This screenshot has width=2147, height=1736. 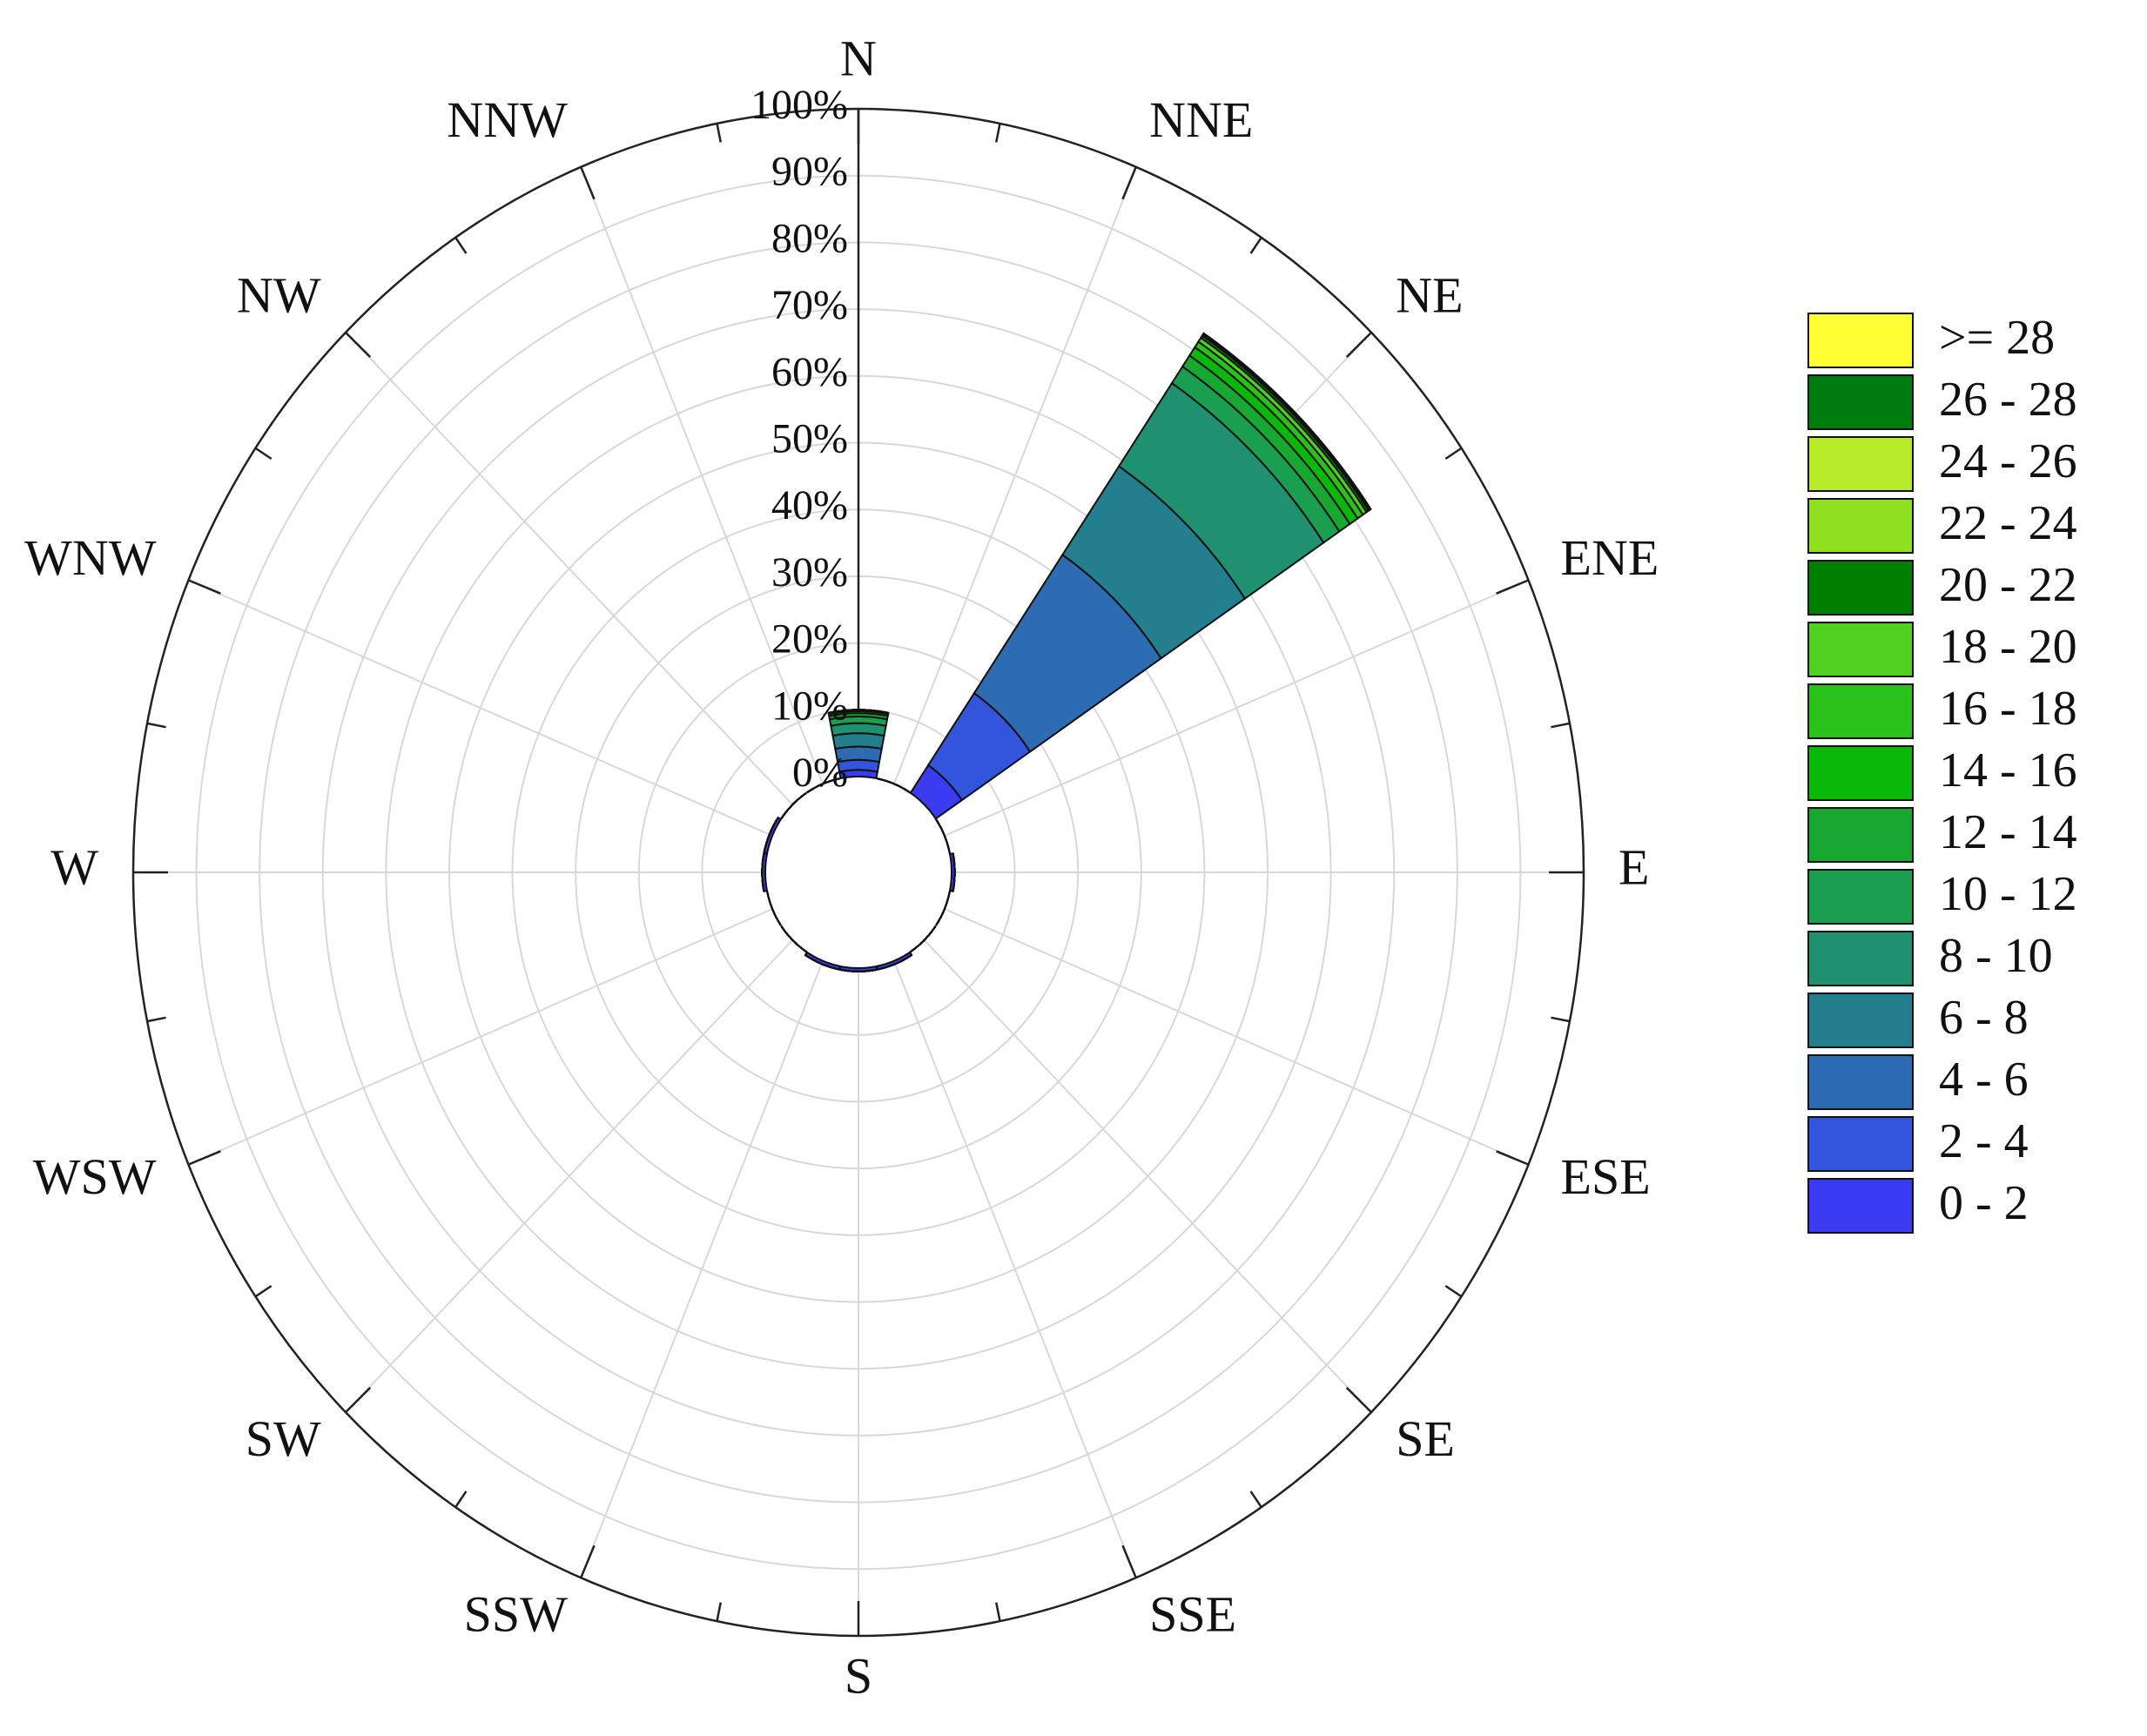 I want to click on direction-label: N, so click(x=858, y=58).